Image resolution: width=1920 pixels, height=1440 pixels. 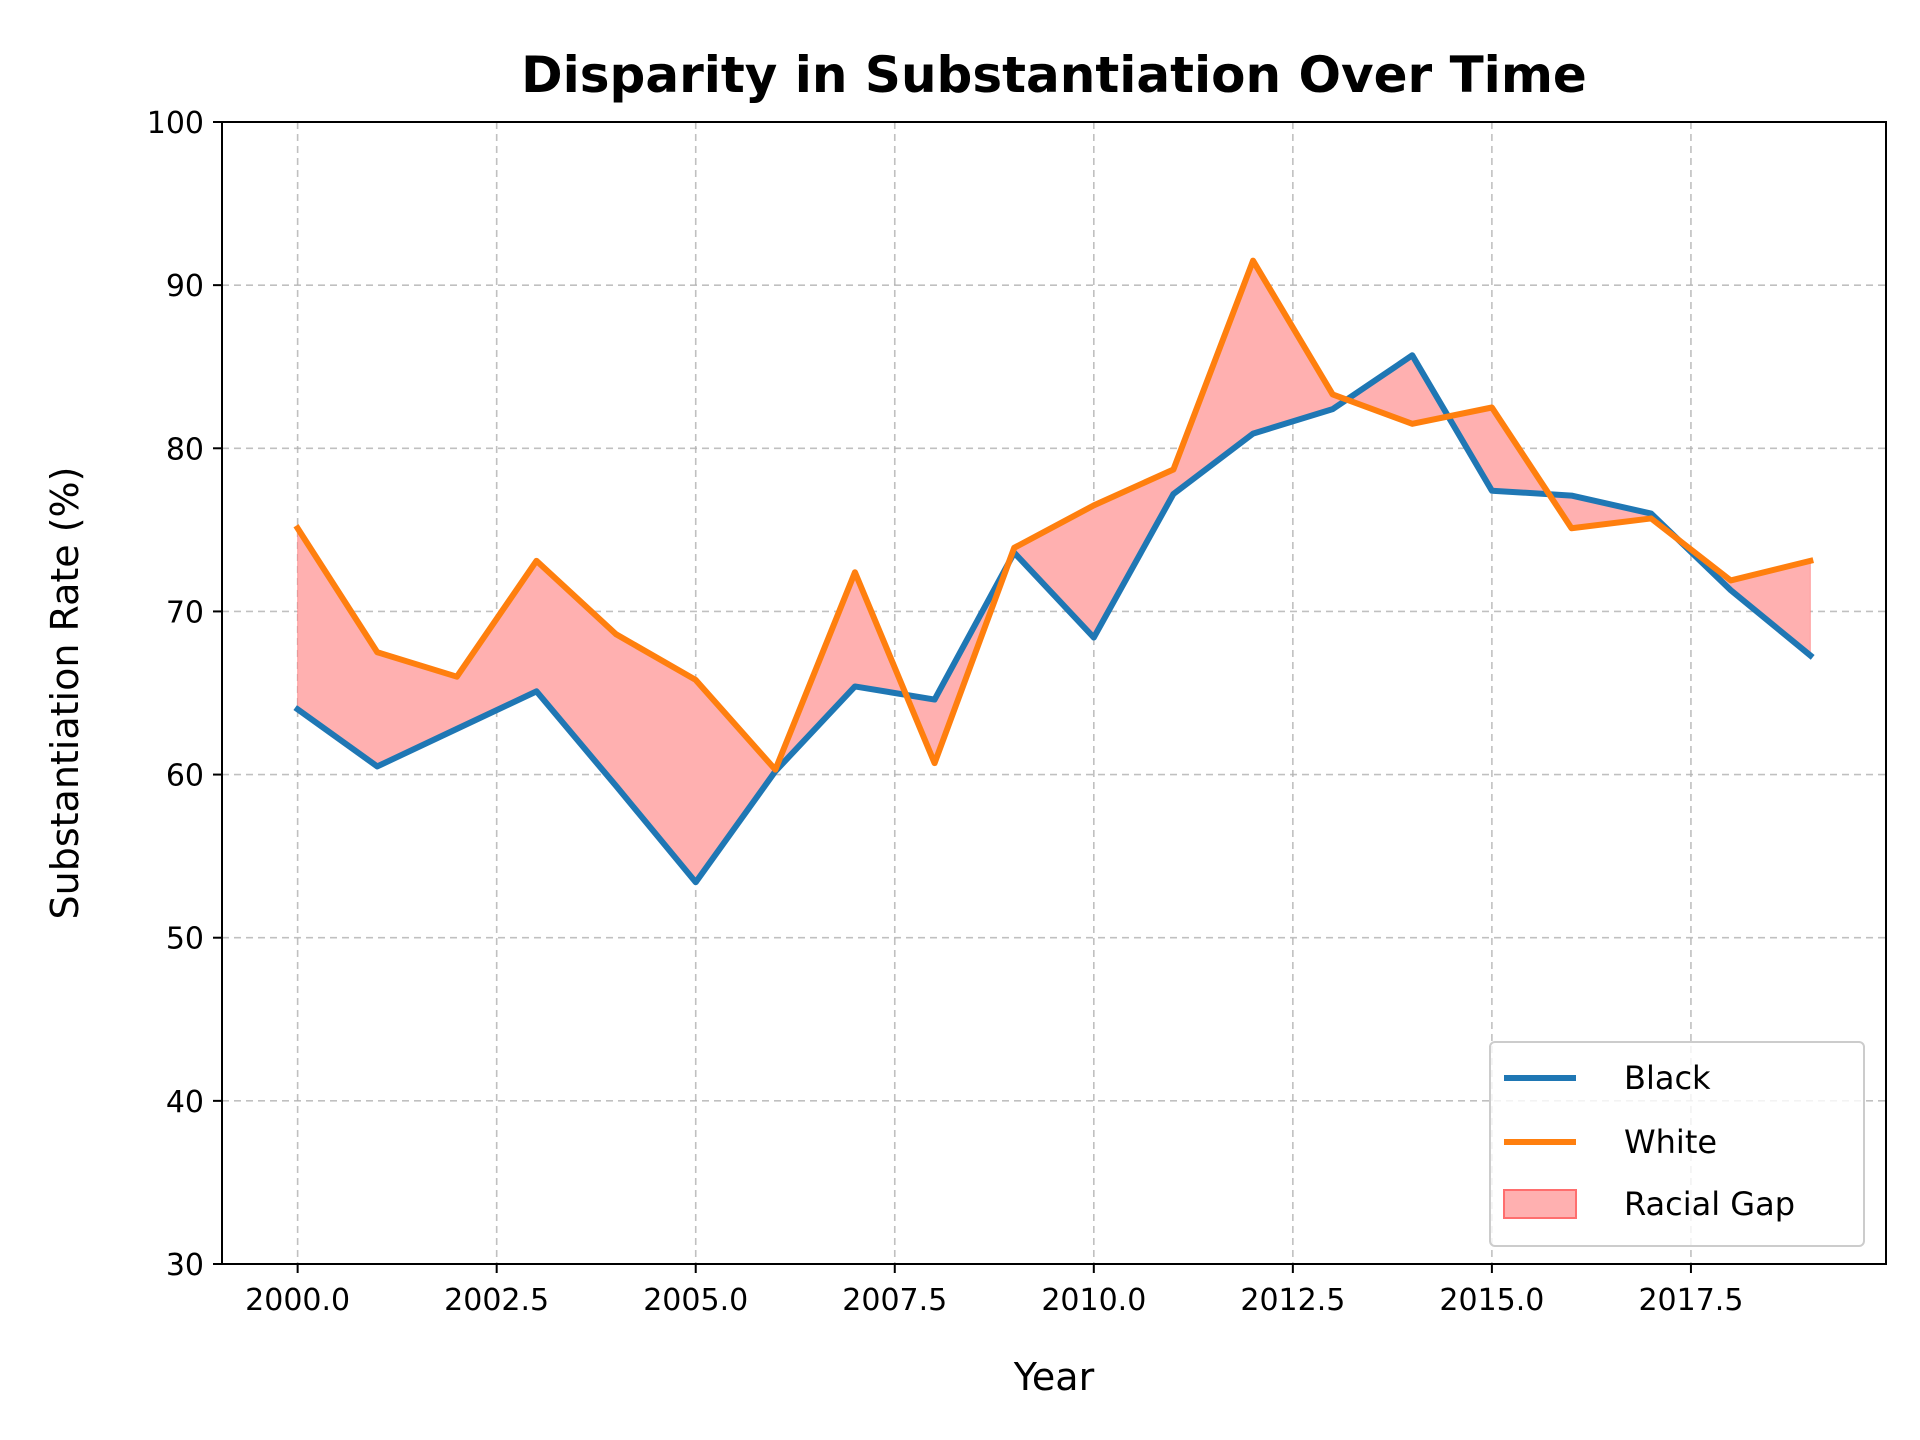 What do you see at coordinates (1491, 1300) in the screenshot?
I see `x-tick-label: 2015.0` at bounding box center [1491, 1300].